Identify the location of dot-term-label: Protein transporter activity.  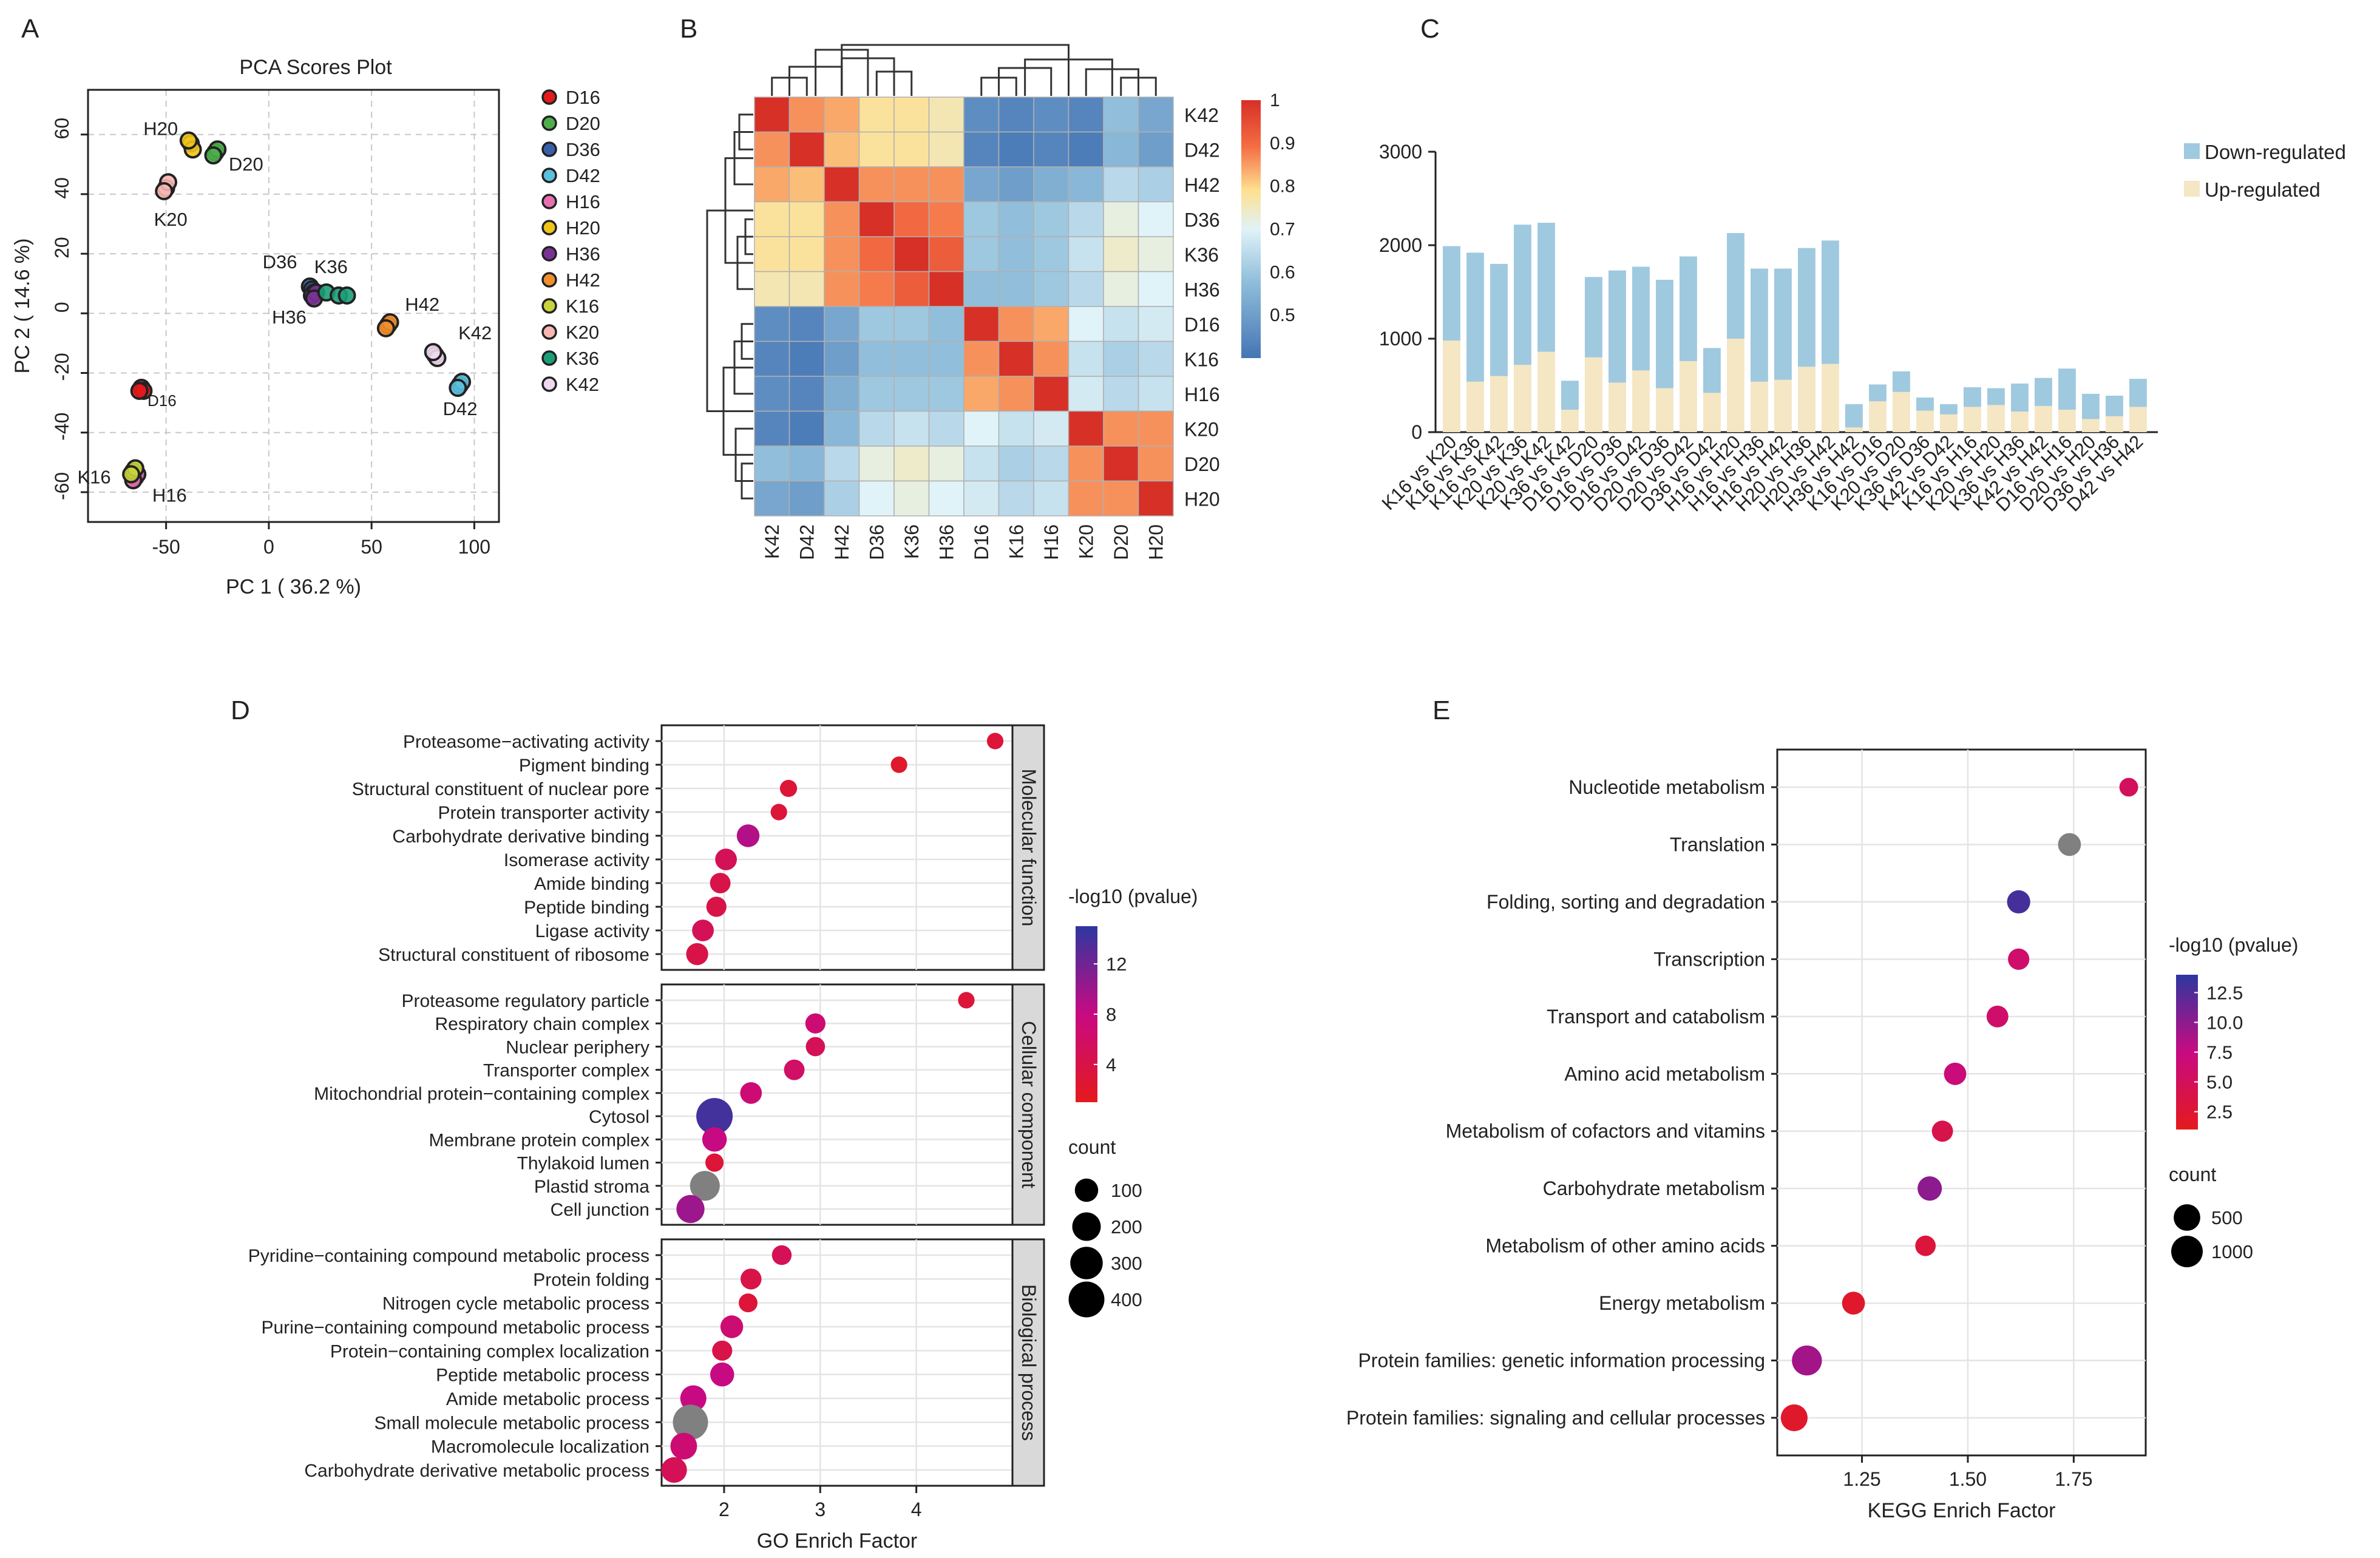
(543, 813).